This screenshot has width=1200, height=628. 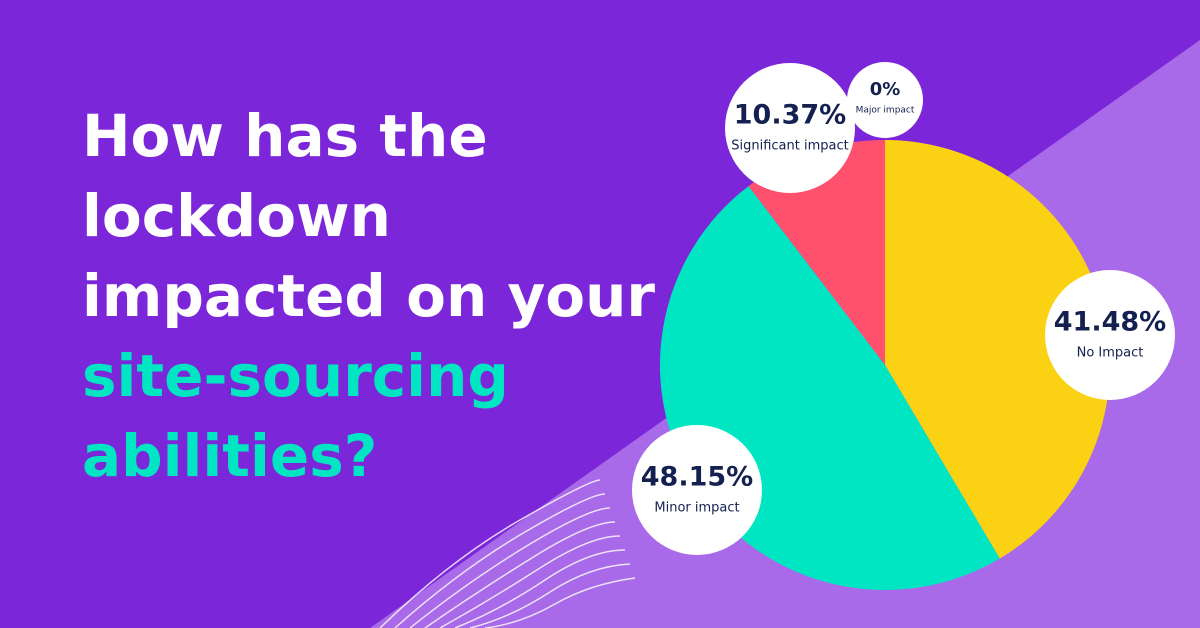 I want to click on value-label: 48.15%, so click(x=697, y=477).